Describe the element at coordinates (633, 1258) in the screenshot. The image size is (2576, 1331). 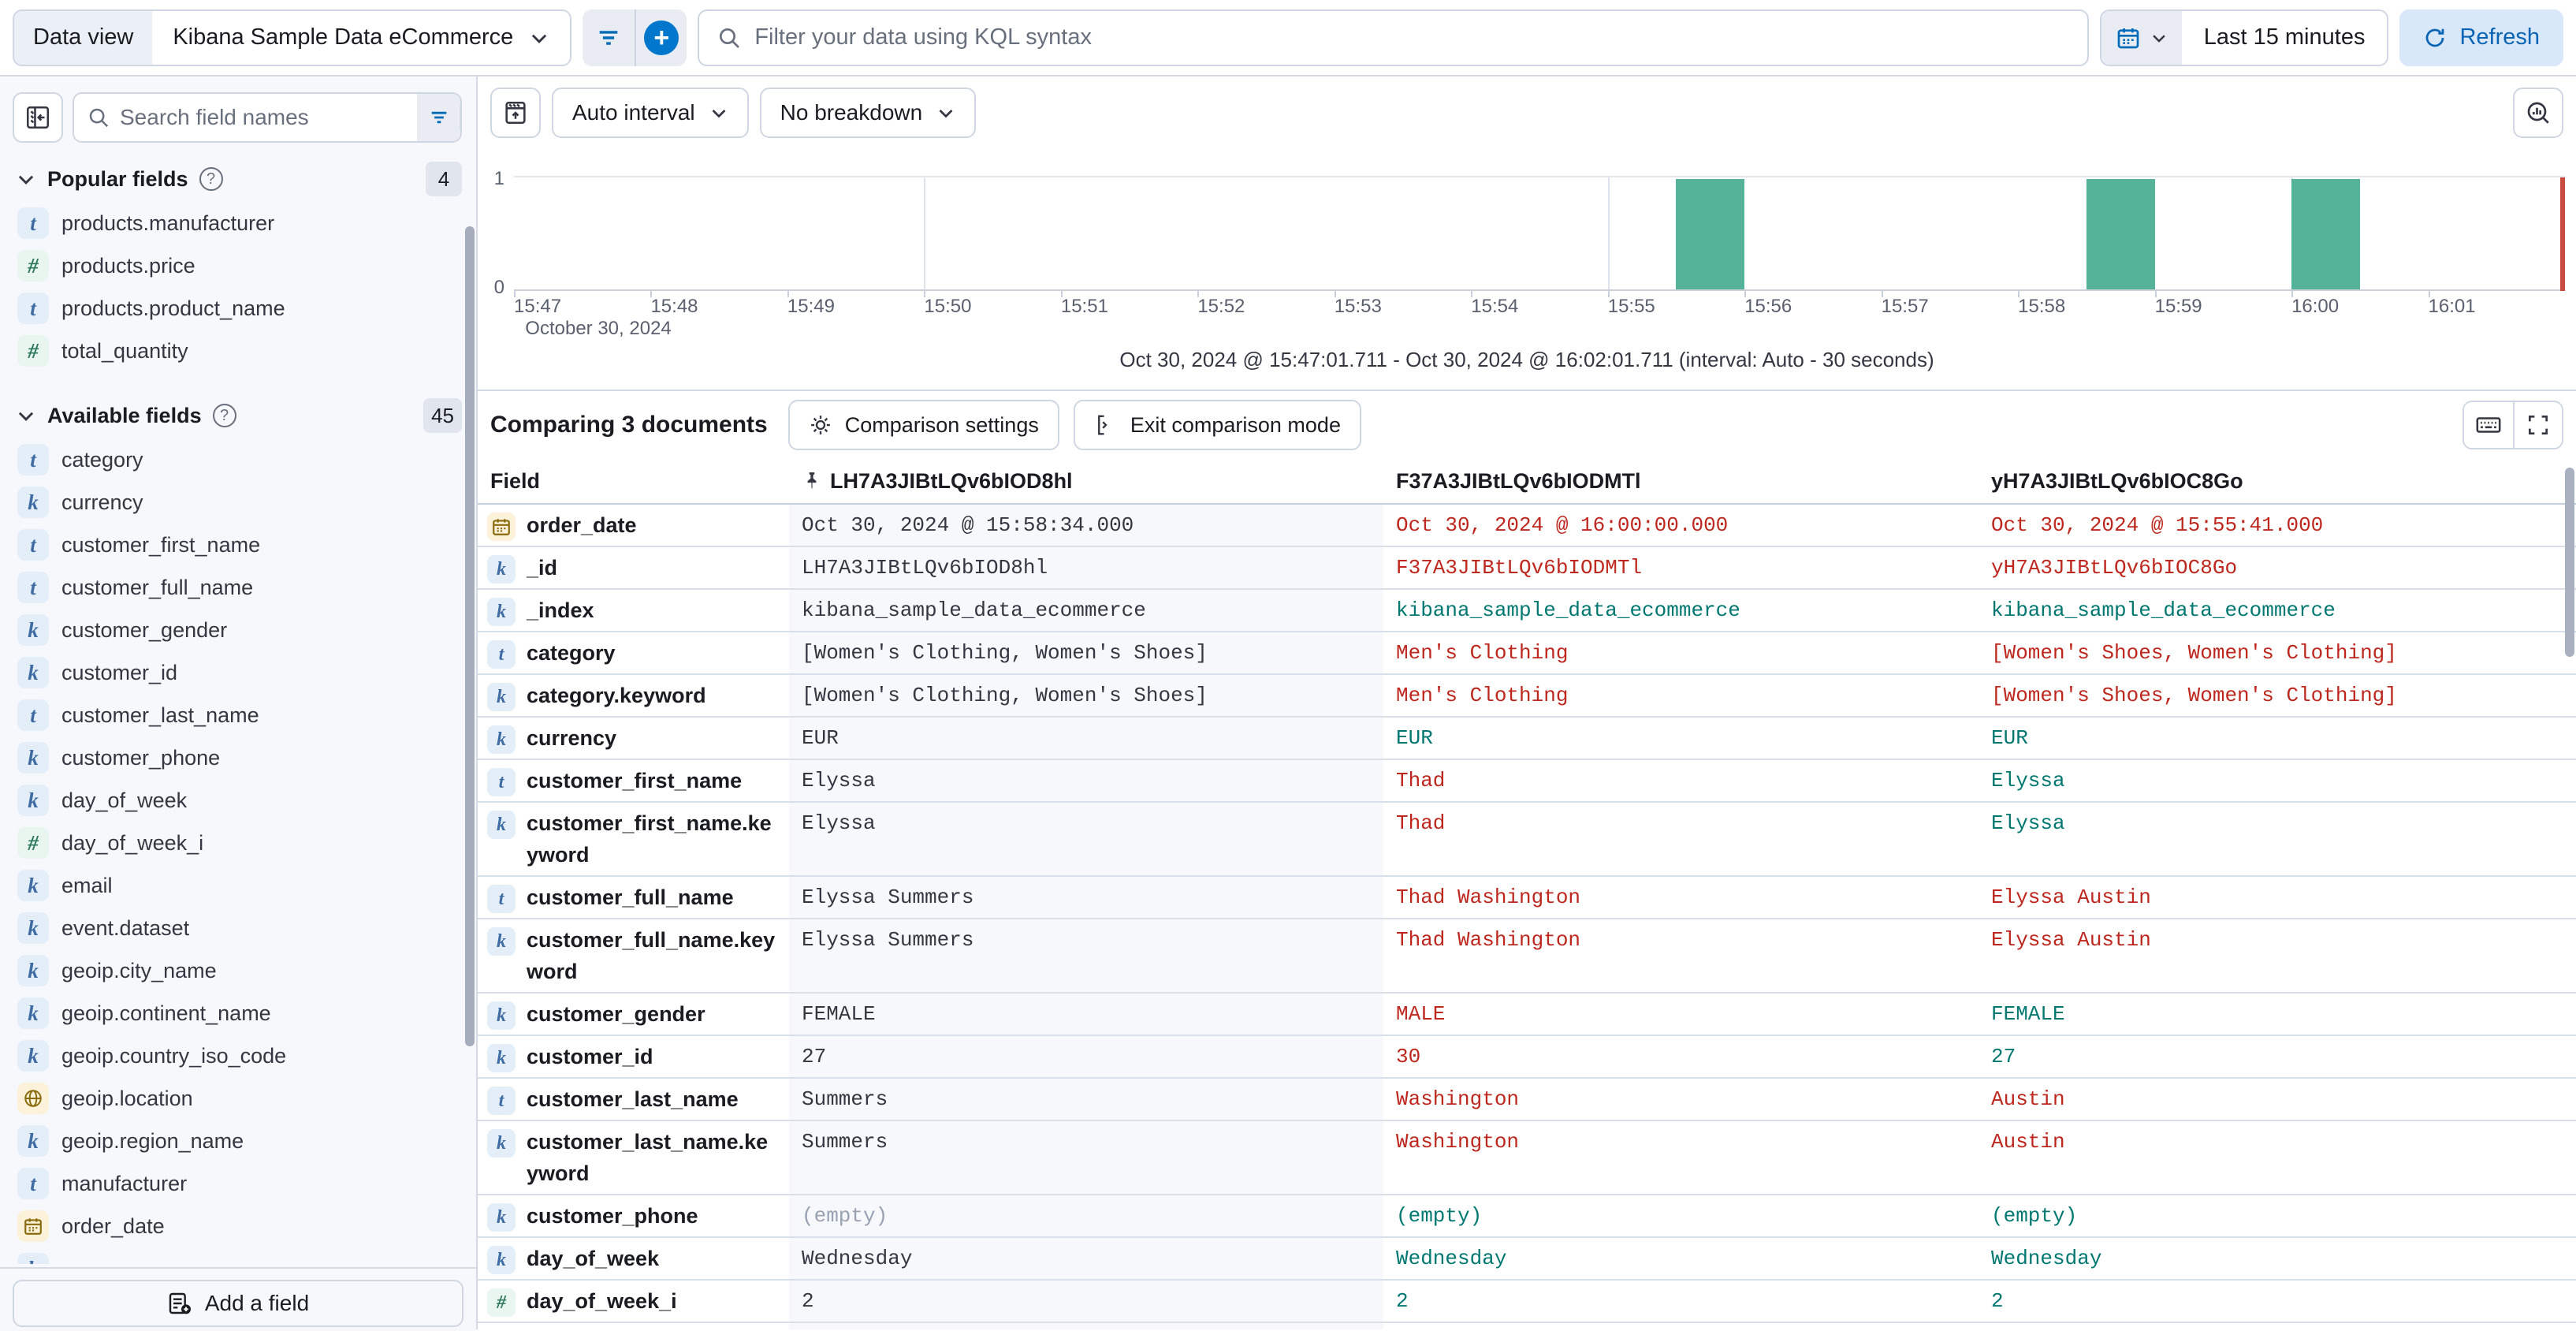
I see `field-name-cell: k day_of_week` at that location.